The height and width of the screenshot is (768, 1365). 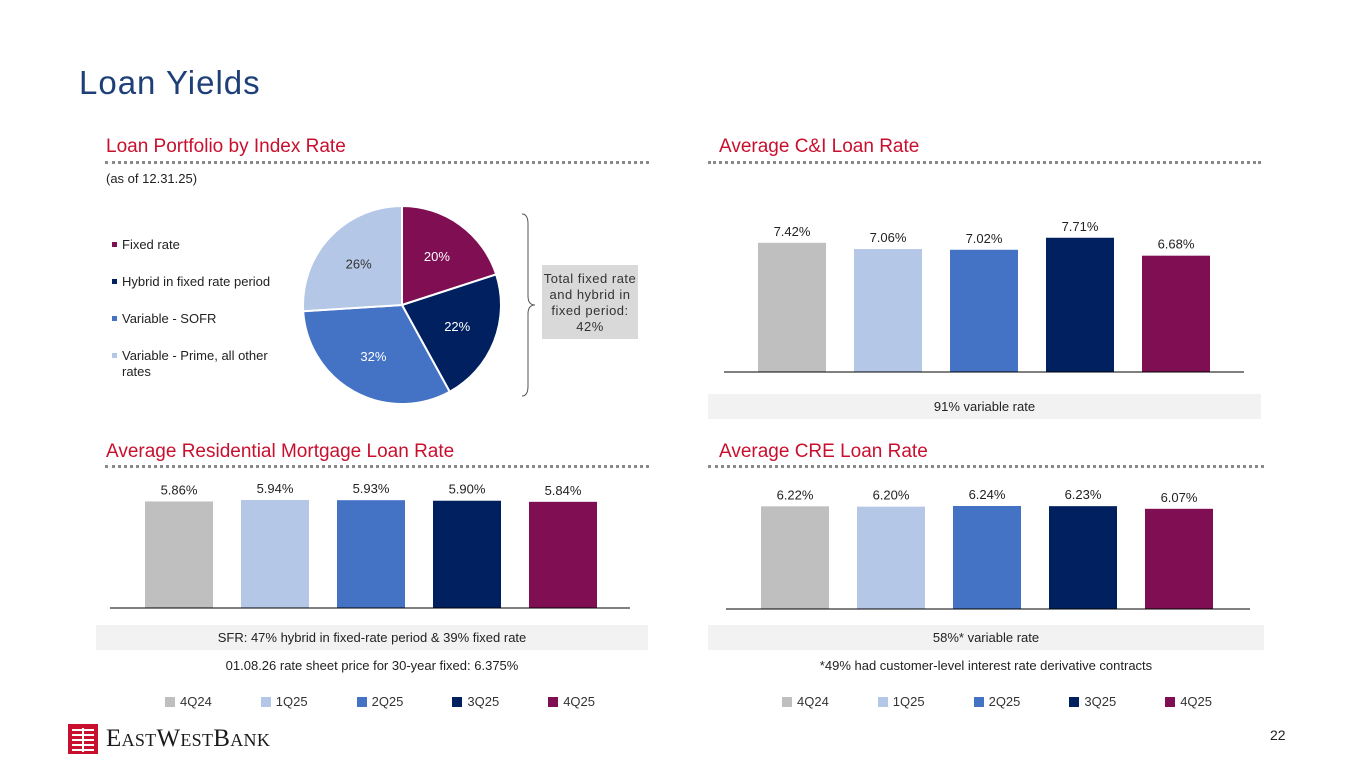 I want to click on bar-data-label: 7.02%, so click(x=984, y=238).